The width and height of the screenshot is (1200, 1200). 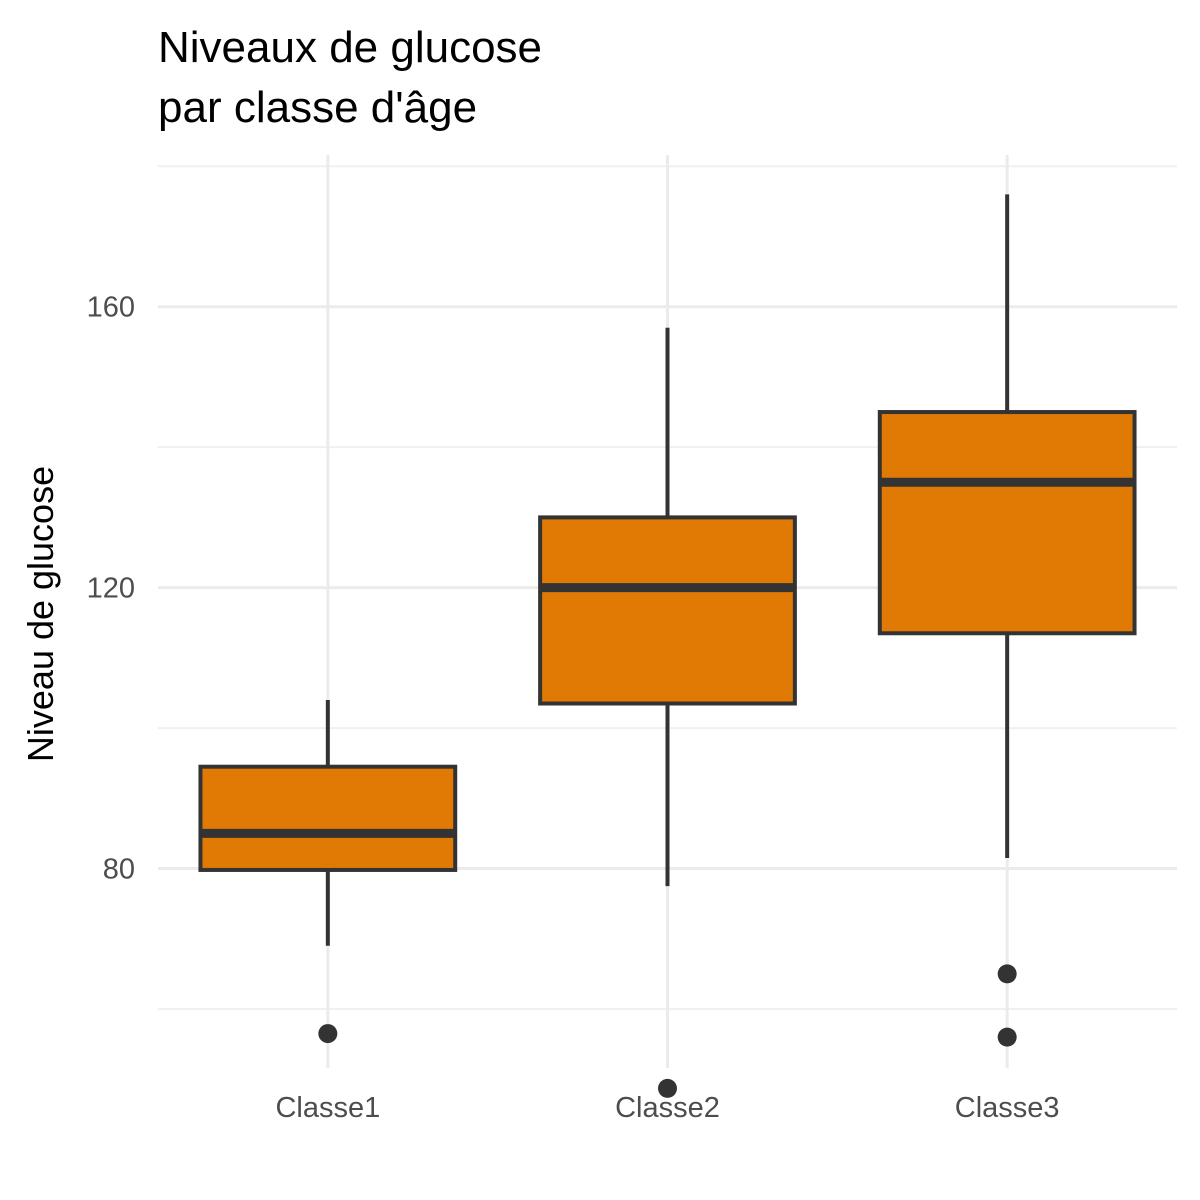 I want to click on chart-title-line-2: par classe d'âge, so click(x=317, y=107).